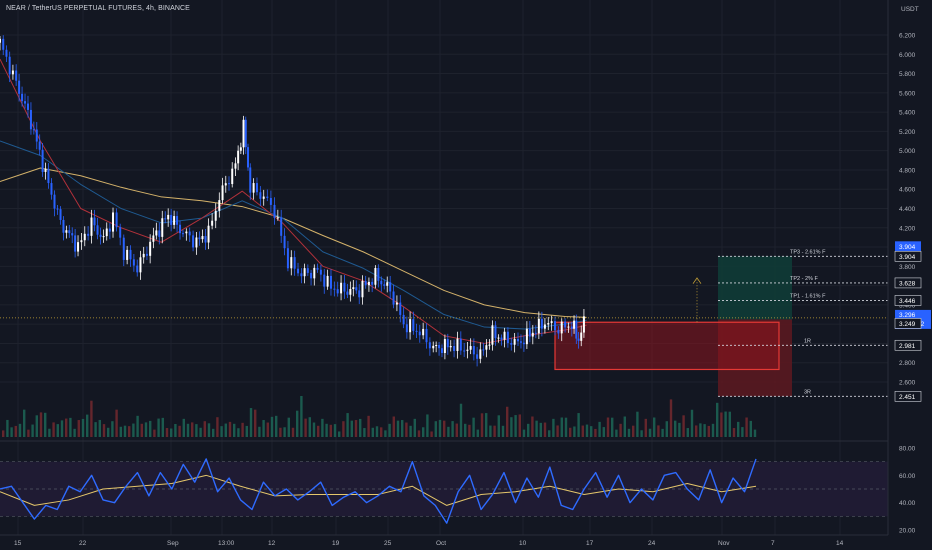  Describe the element at coordinates (466, 542) in the screenshot. I see `time-axis-bg` at that location.